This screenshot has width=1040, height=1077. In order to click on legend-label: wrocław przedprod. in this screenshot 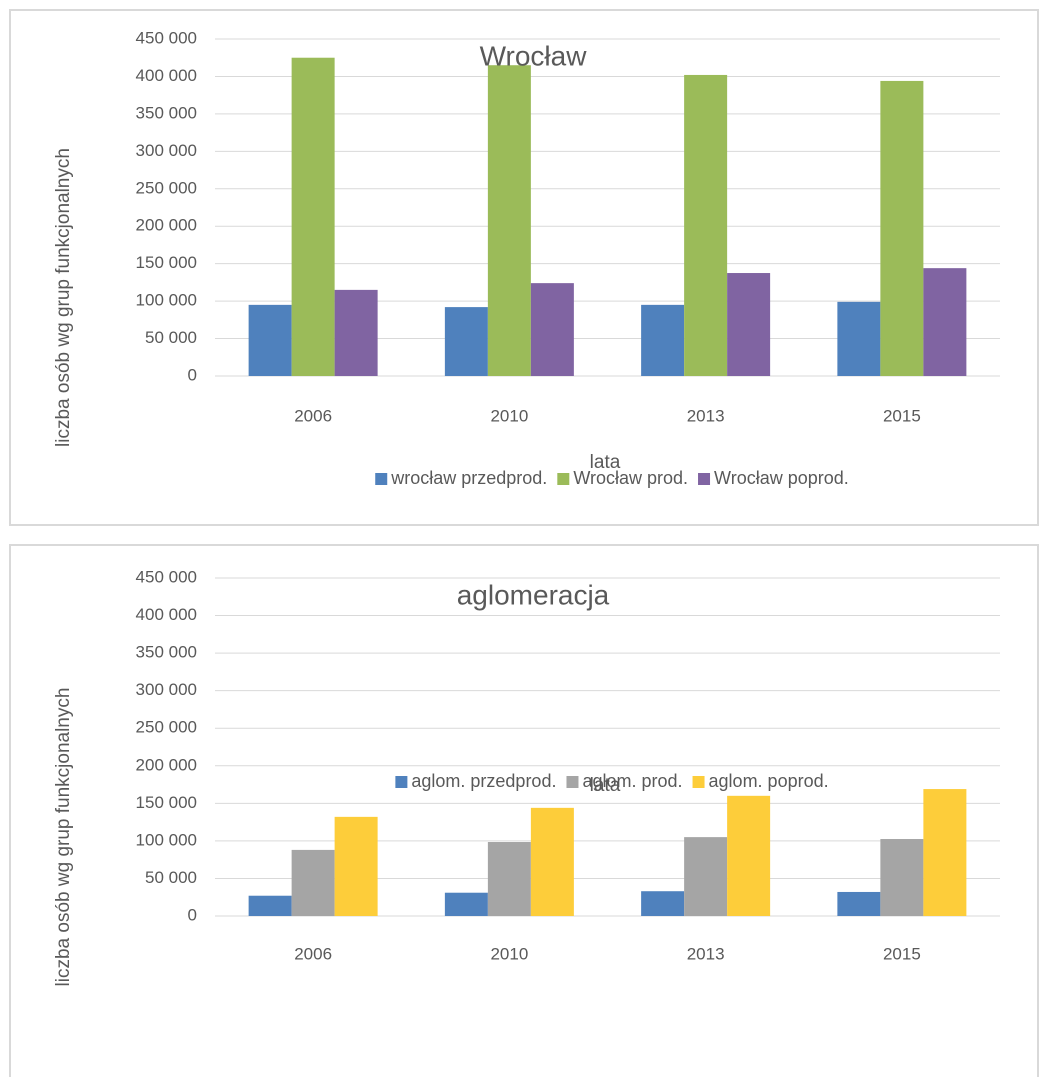, I will do `click(468, 478)`.